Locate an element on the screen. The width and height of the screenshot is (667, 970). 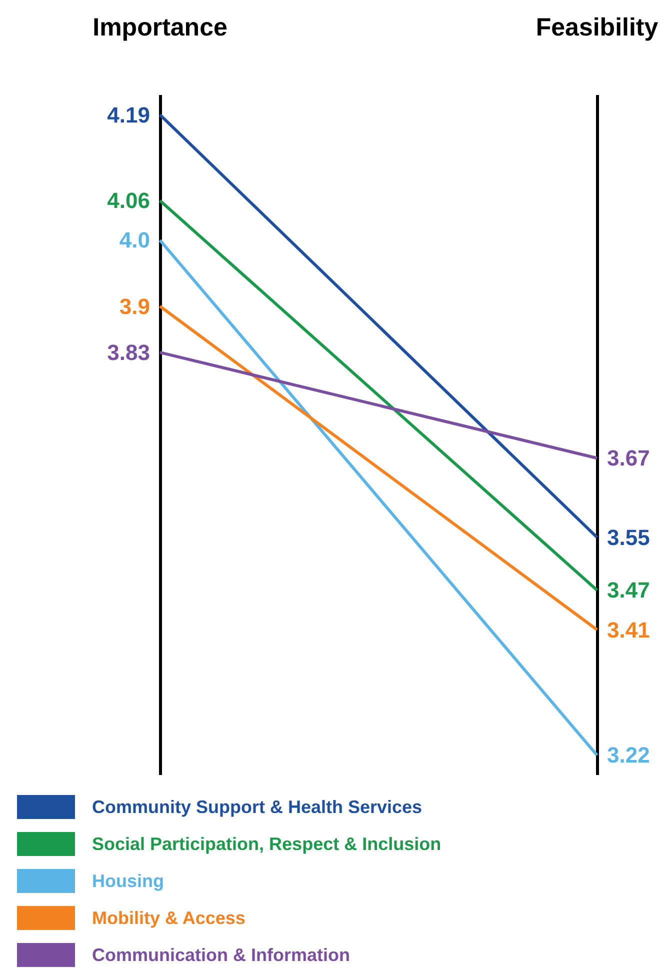
legend-label: Mobility & Access is located at coordinates (169, 918).